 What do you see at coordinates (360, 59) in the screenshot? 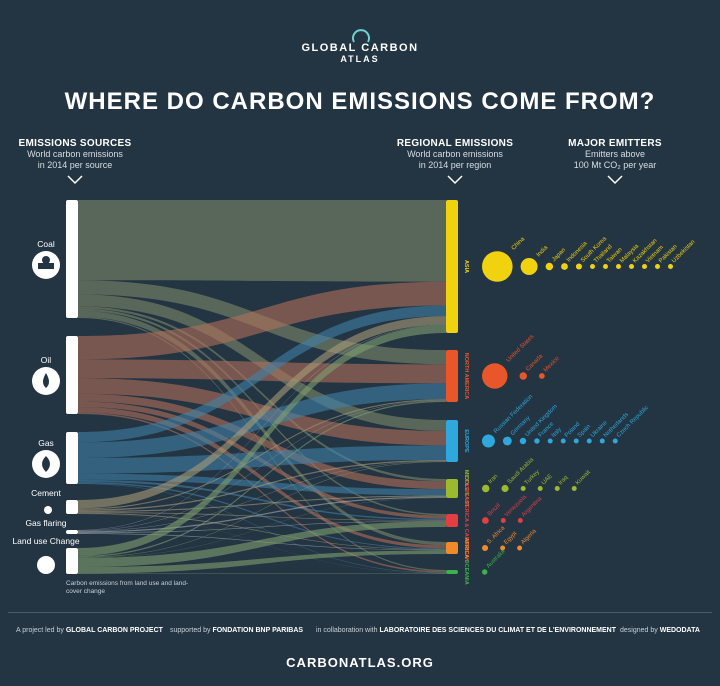
I see `logo-line2: ATLAS` at bounding box center [360, 59].